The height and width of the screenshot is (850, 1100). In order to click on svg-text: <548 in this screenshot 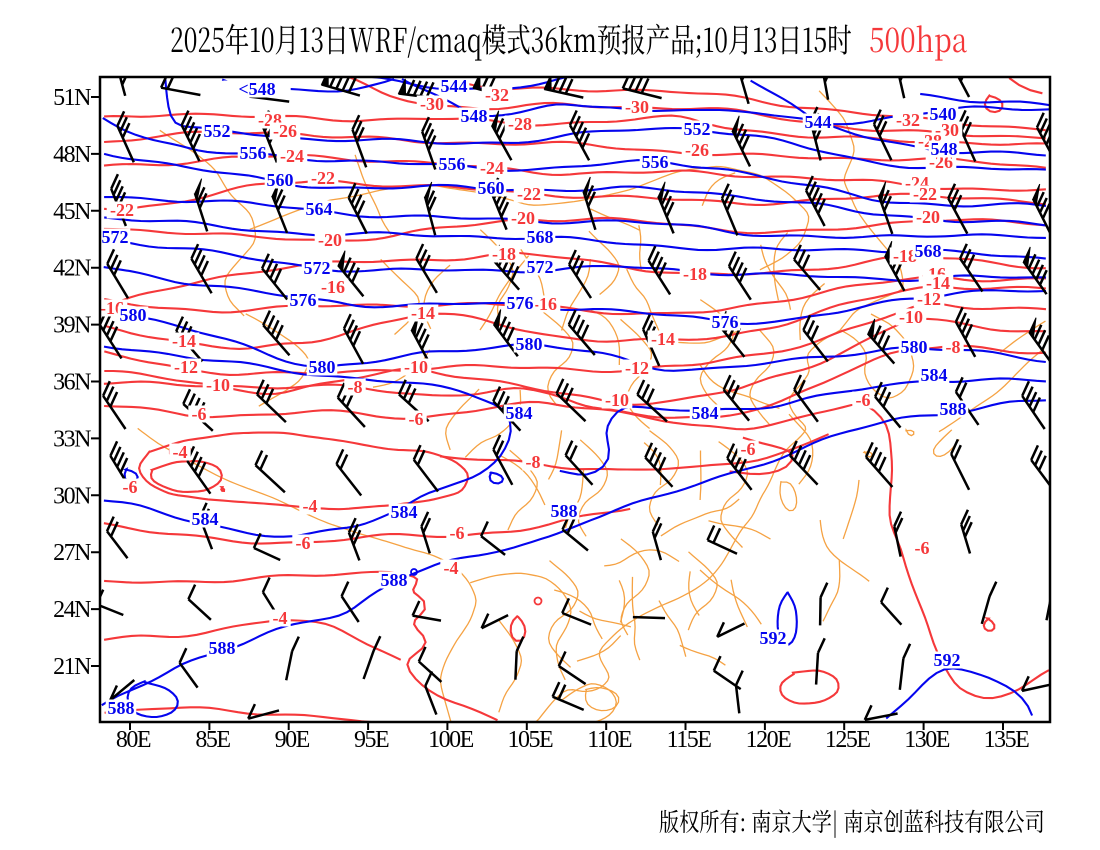, I will do `click(256, 89)`.